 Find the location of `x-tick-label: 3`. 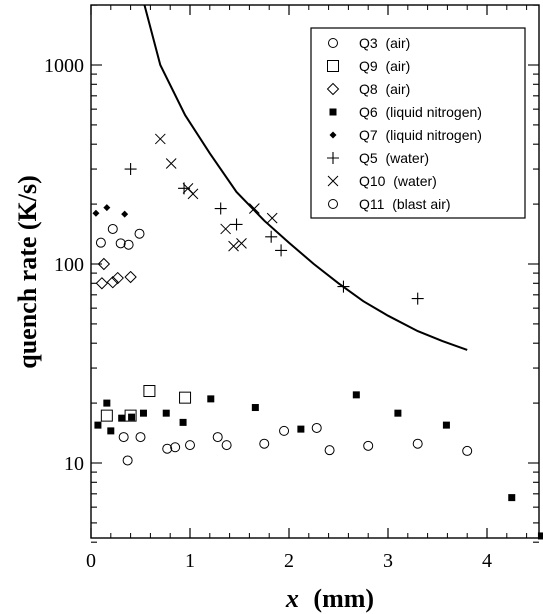

x-tick-label: 3 is located at coordinates (388, 561).